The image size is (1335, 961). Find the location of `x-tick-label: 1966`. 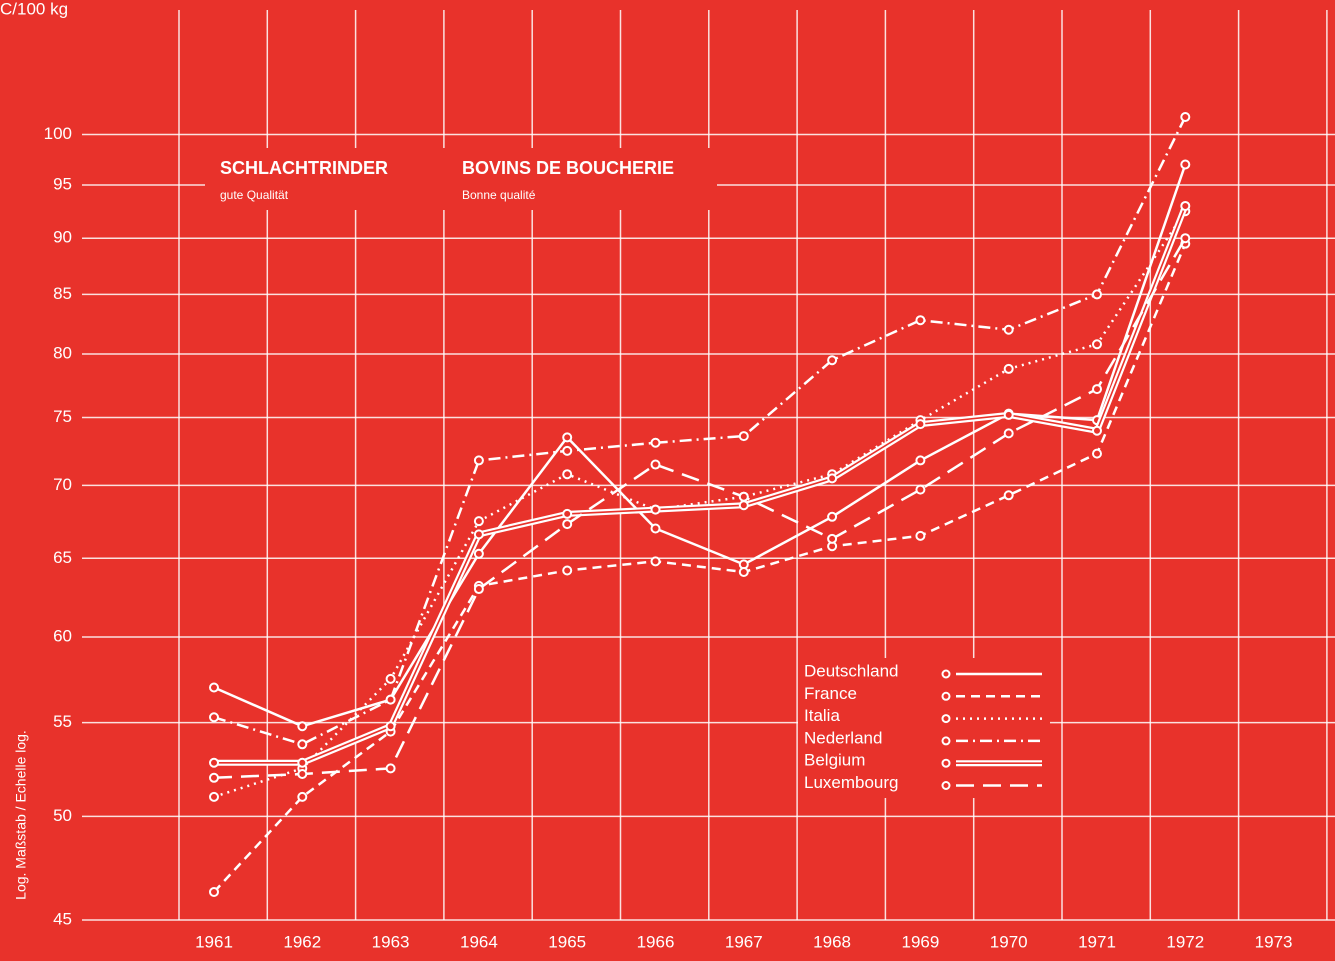

x-tick-label: 1966 is located at coordinates (656, 941).